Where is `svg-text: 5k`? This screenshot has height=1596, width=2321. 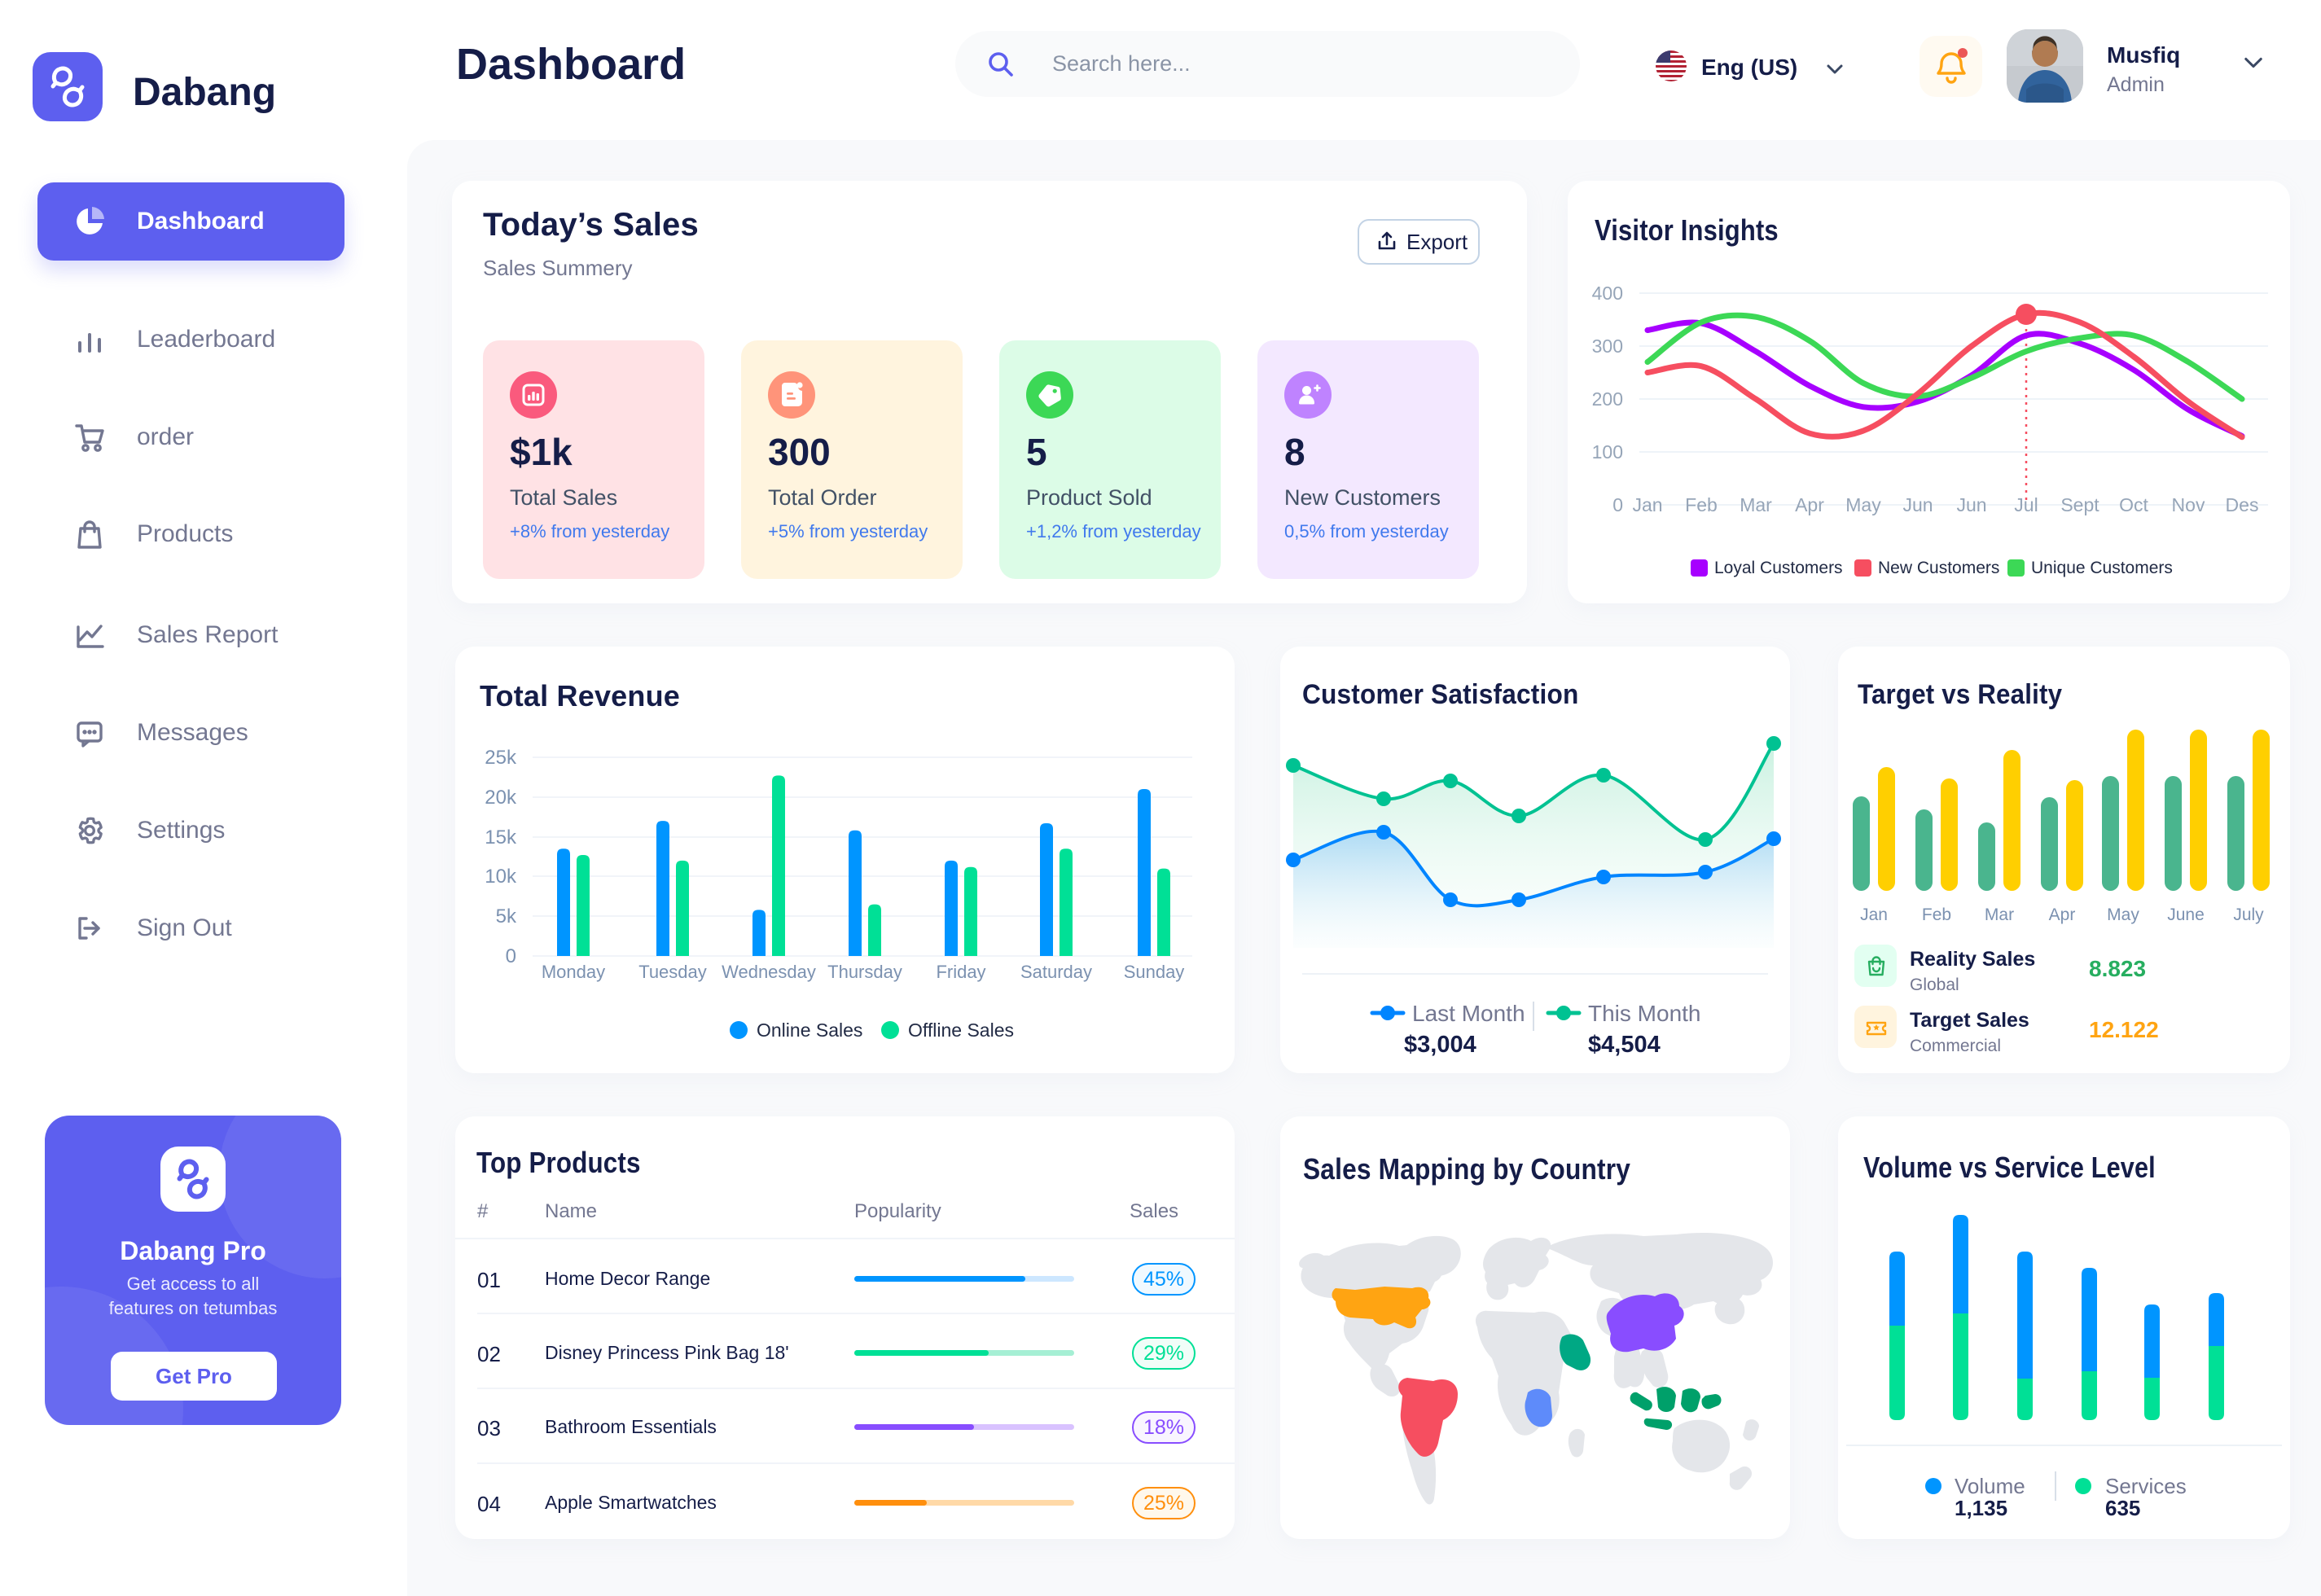 svg-text: 5k is located at coordinates (506, 916).